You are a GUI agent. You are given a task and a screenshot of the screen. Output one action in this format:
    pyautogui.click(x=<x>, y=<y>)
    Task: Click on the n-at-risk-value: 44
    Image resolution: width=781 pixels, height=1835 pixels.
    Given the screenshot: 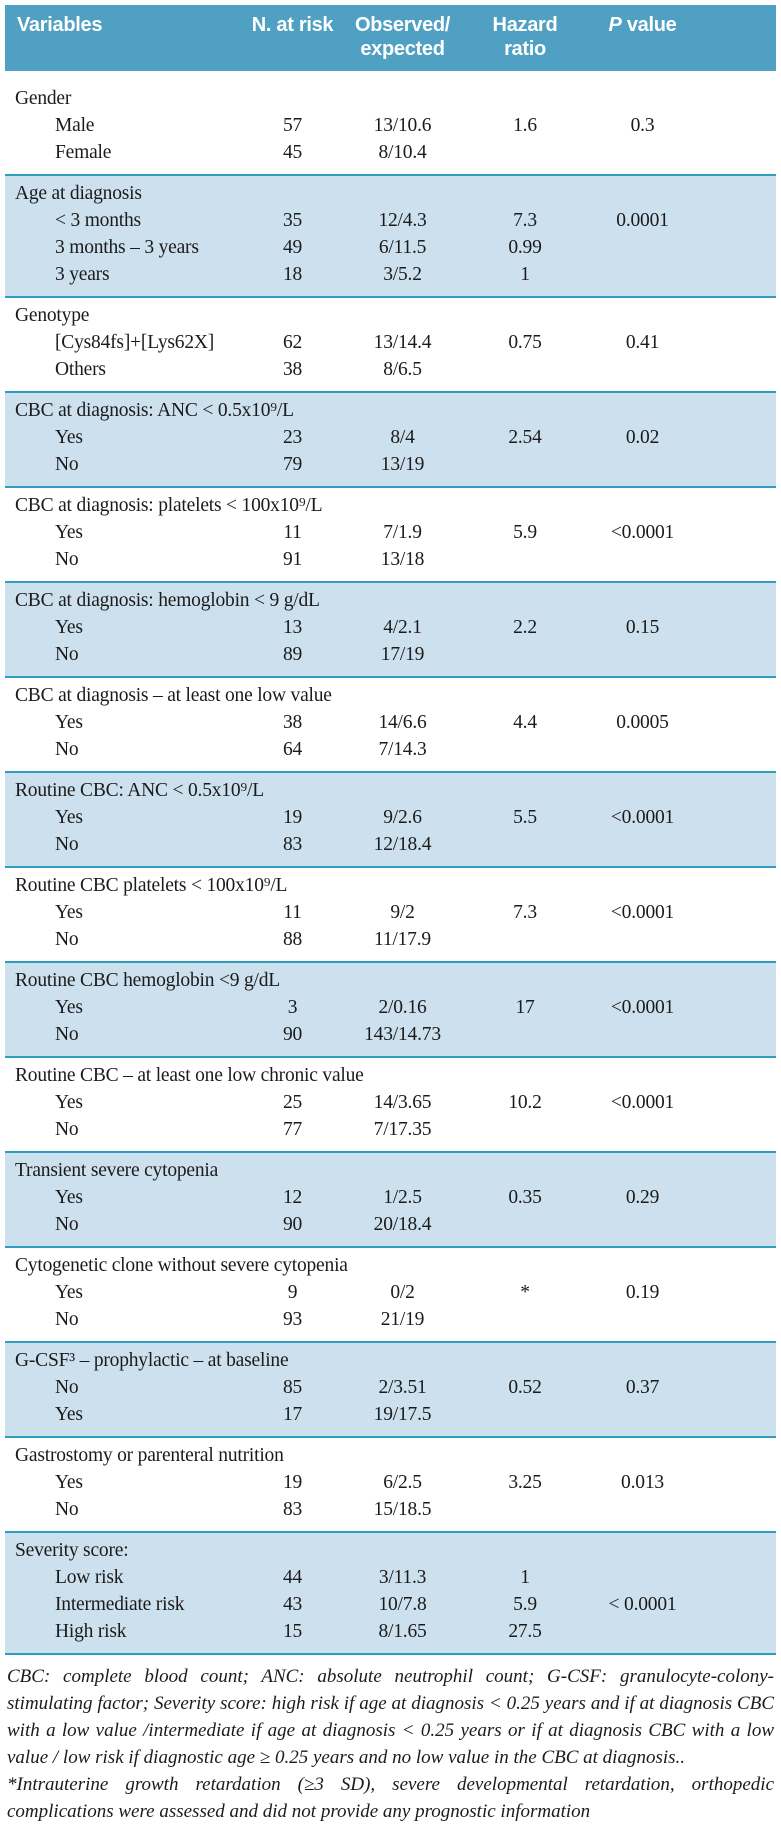 What is the action you would take?
    pyautogui.click(x=292, y=1577)
    